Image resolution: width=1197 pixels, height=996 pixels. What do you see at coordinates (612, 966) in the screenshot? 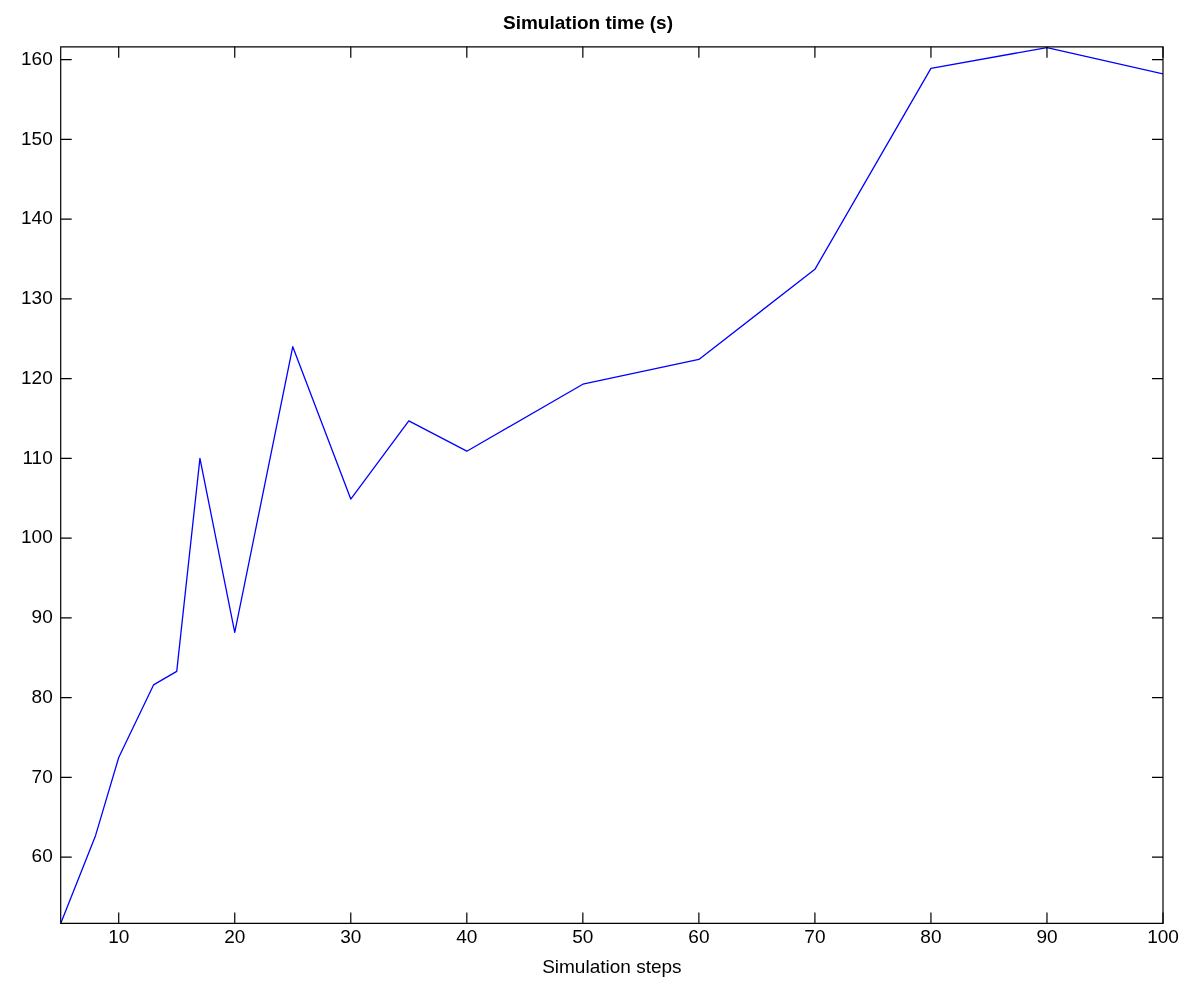
I see `x-axis-title: Simulation steps` at bounding box center [612, 966].